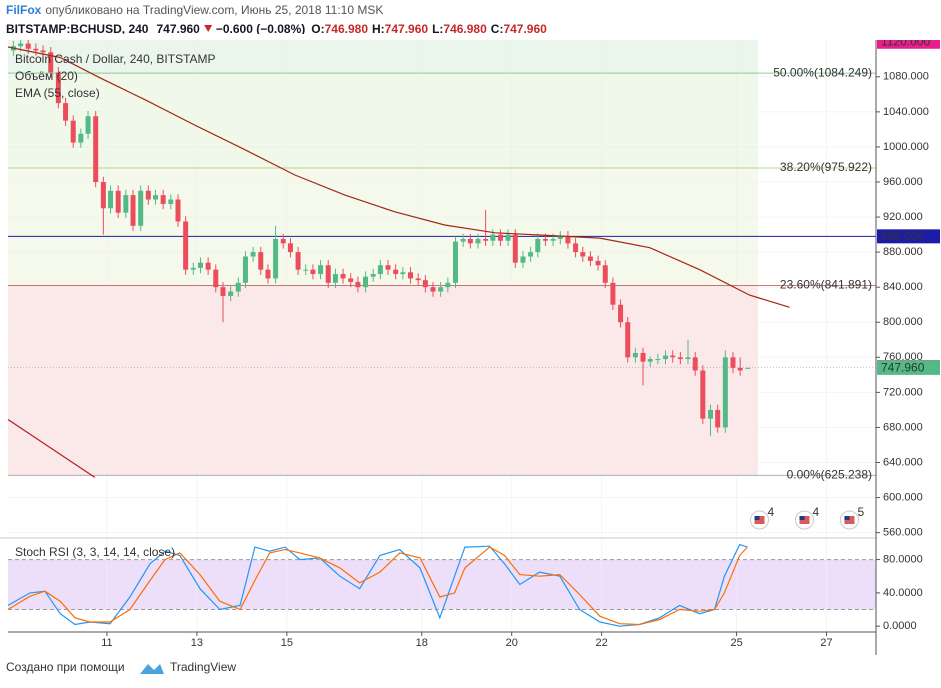 The height and width of the screenshot is (688, 941). What do you see at coordinates (287, 643) in the screenshot?
I see `x-tick-label: 15` at bounding box center [287, 643].